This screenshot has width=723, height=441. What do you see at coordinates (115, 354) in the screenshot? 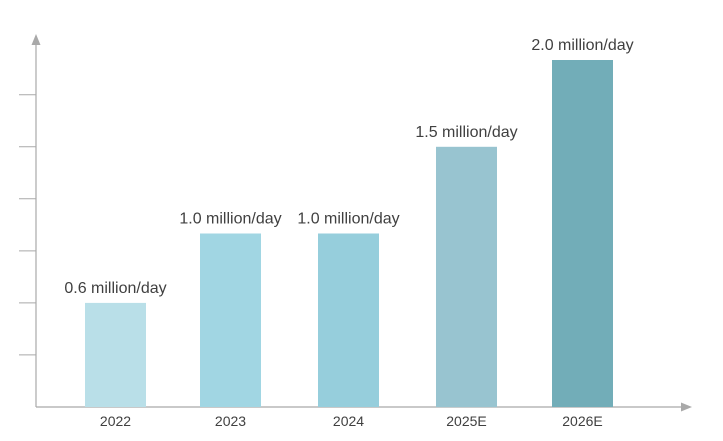
I see `bar-2022` at bounding box center [115, 354].